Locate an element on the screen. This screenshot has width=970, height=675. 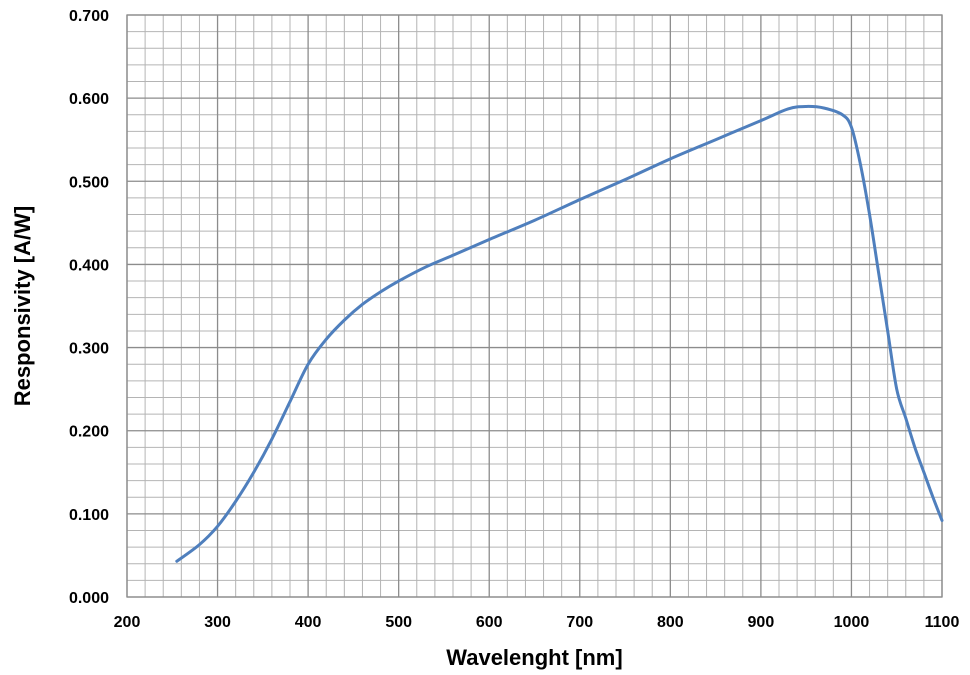
y-tick-label: 0.100 is located at coordinates (89, 515).